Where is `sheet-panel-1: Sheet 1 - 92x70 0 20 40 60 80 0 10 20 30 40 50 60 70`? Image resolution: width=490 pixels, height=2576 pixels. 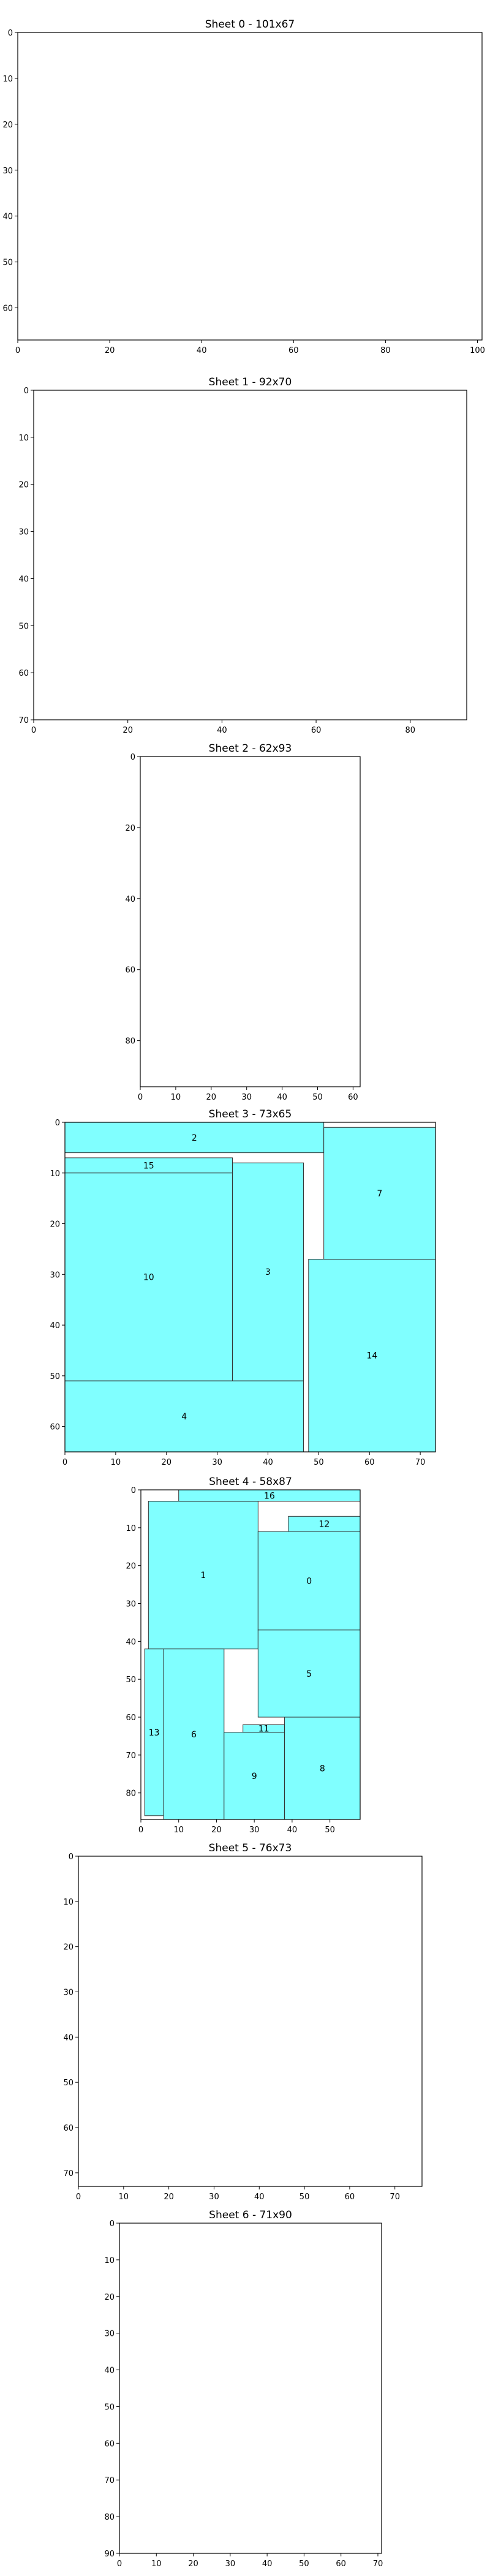 sheet-panel-1: Sheet 1 - 92x70 0 20 40 60 80 0 10 20 30 40 50 60 70 is located at coordinates (243, 555).